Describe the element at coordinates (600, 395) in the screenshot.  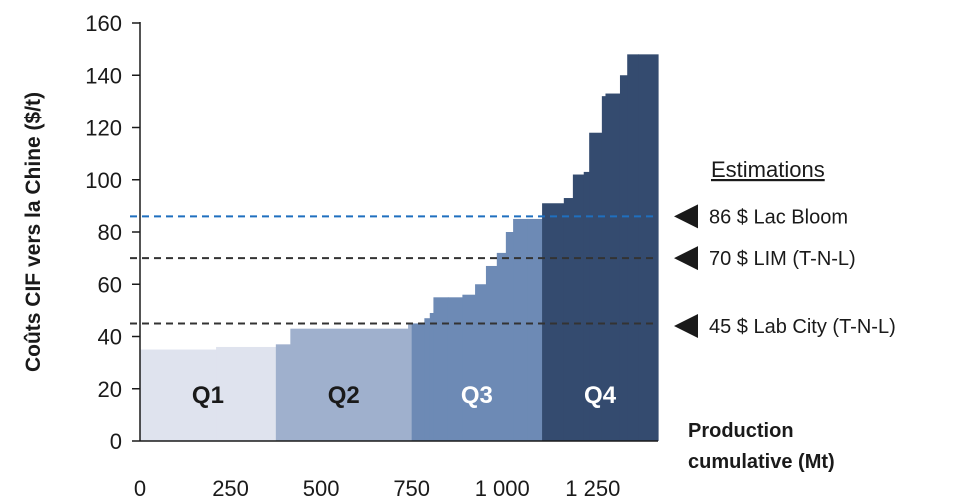
I see `quartile-label-q4: Q4` at that location.